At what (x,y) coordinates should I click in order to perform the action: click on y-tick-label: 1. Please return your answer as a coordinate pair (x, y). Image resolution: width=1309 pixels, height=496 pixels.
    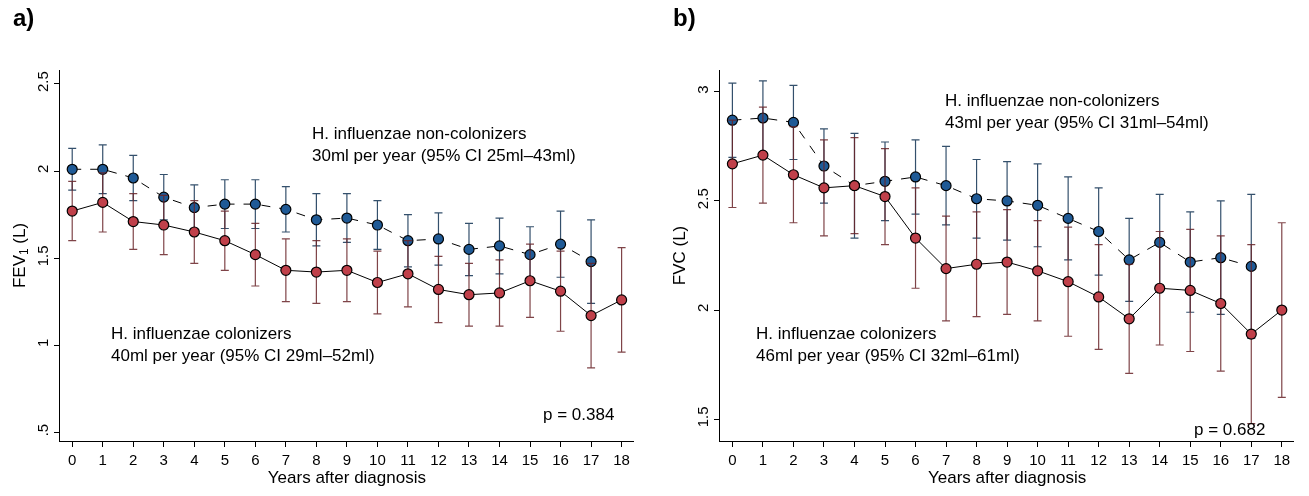
    Looking at the image, I should click on (42, 343).